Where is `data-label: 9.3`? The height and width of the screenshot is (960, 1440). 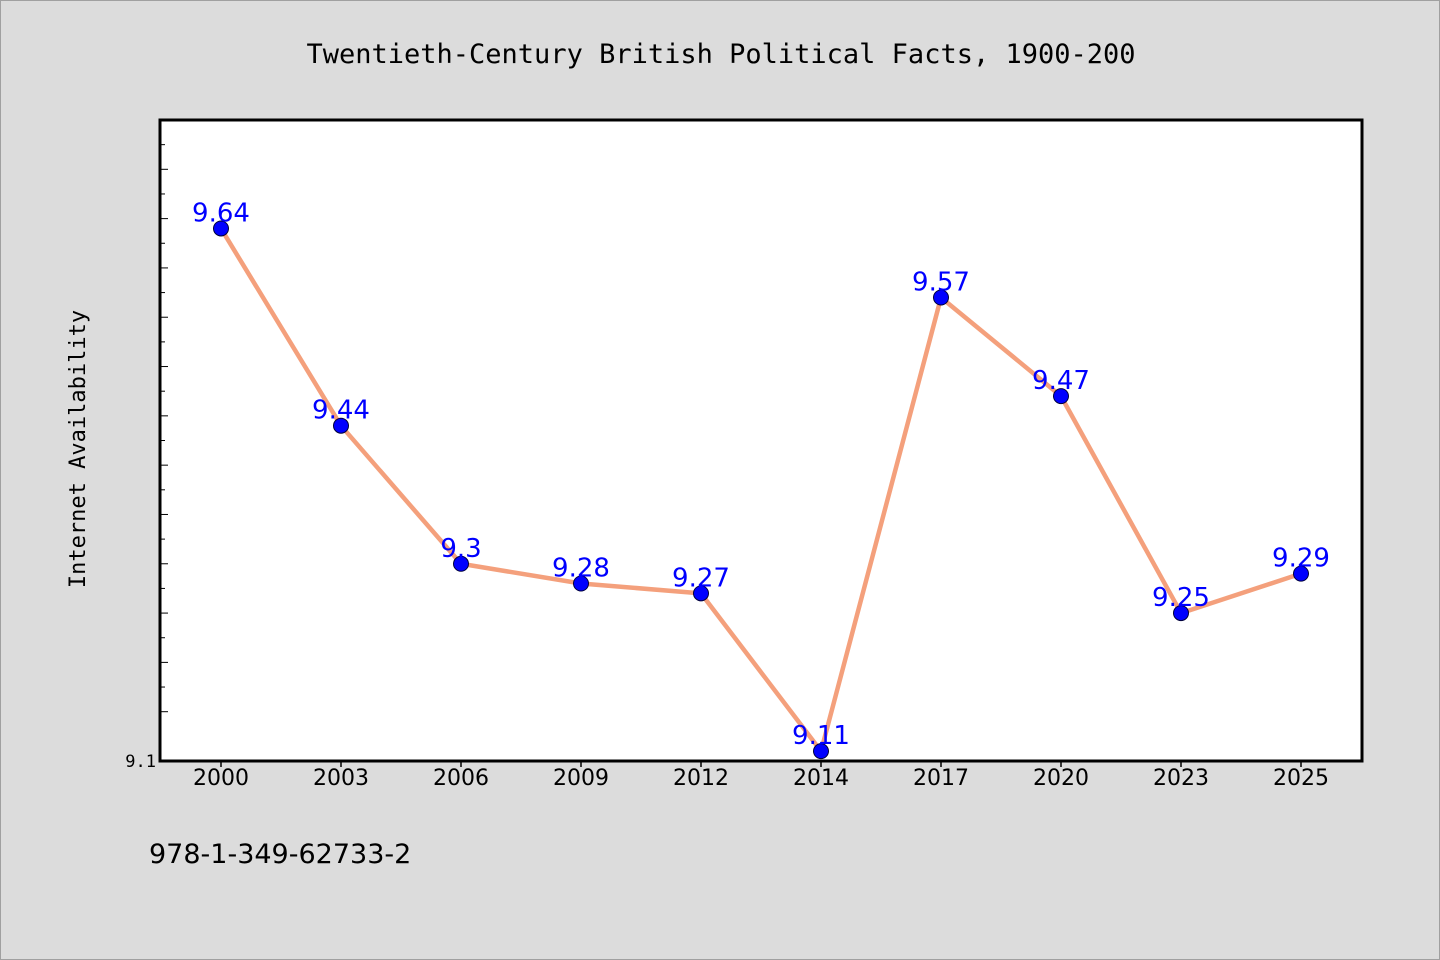 data-label: 9.3 is located at coordinates (460, 549).